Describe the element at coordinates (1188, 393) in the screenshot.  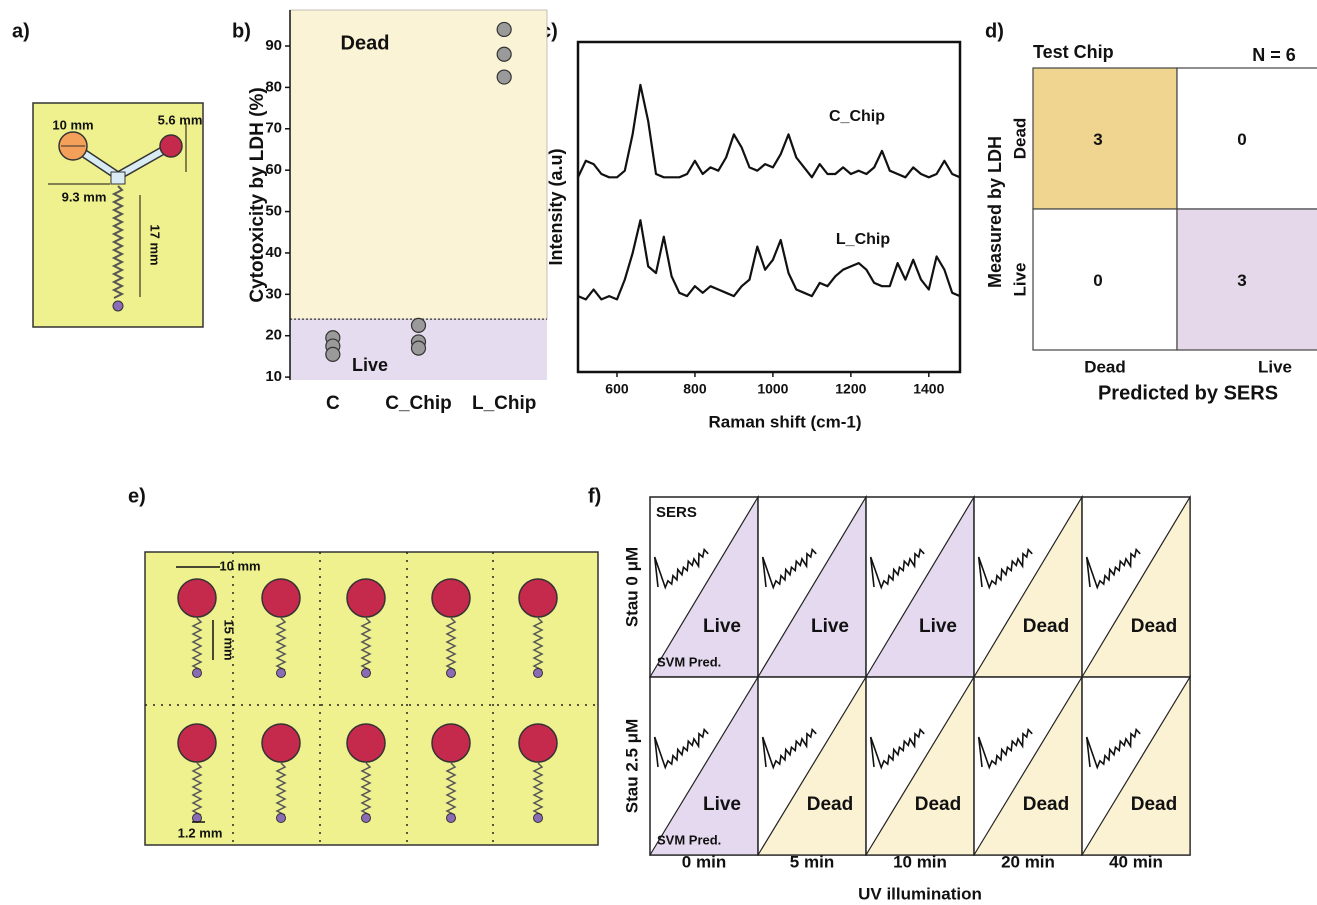
I see `x-axis-label: Predicted by SERS` at that location.